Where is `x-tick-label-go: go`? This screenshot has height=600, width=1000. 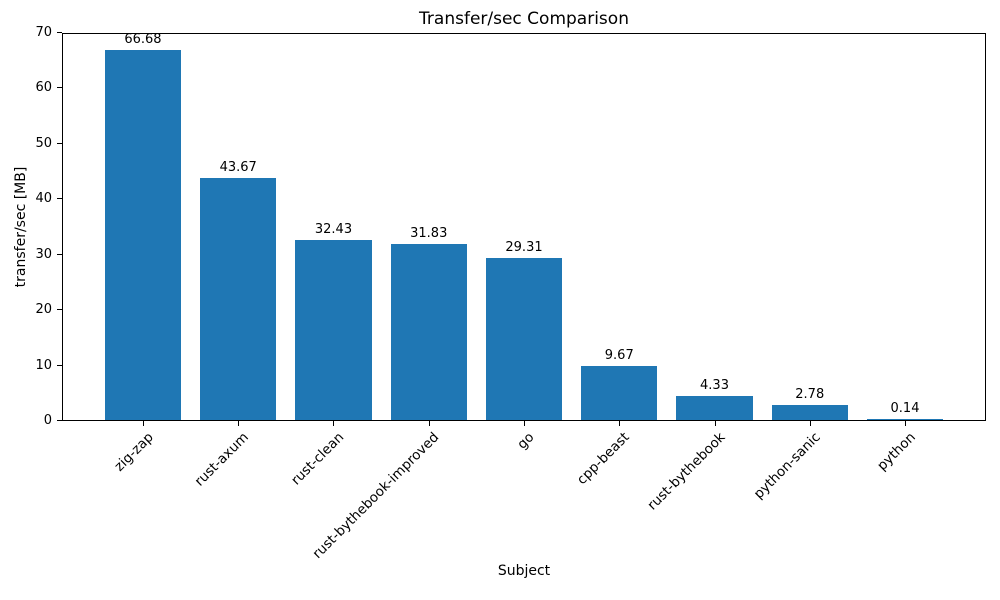 x-tick-label-go: go is located at coordinates (526, 441).